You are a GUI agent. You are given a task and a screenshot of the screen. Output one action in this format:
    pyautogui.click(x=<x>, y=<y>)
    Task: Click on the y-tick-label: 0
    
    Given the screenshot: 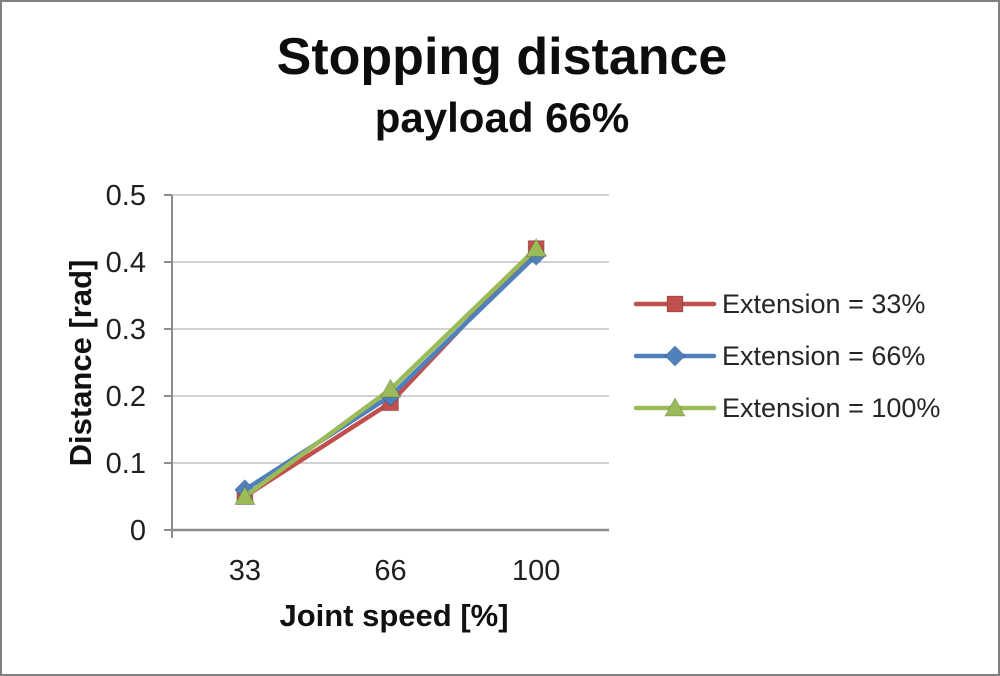 What is the action you would take?
    pyautogui.click(x=138, y=531)
    